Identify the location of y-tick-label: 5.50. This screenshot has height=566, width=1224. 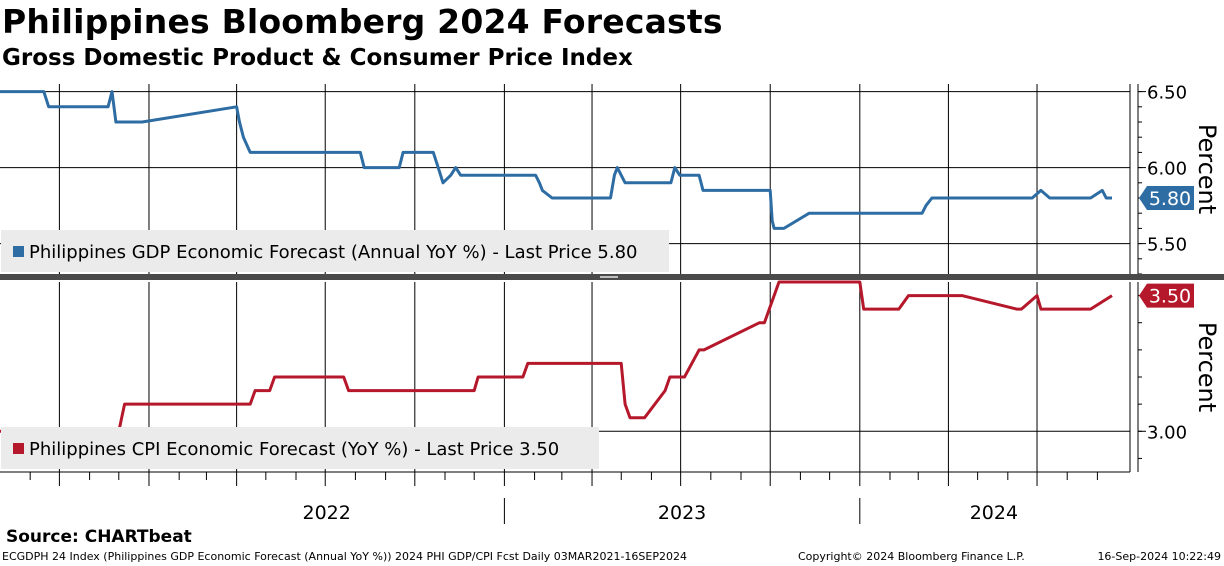
(1167, 245).